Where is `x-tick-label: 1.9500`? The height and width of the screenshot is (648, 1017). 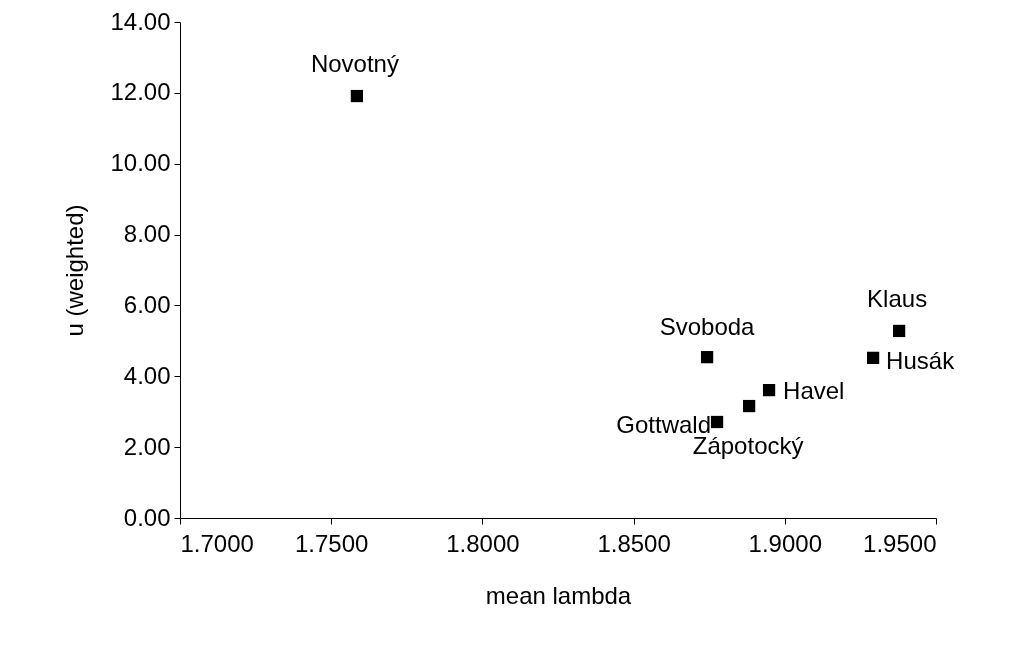
x-tick-label: 1.9500 is located at coordinates (900, 543).